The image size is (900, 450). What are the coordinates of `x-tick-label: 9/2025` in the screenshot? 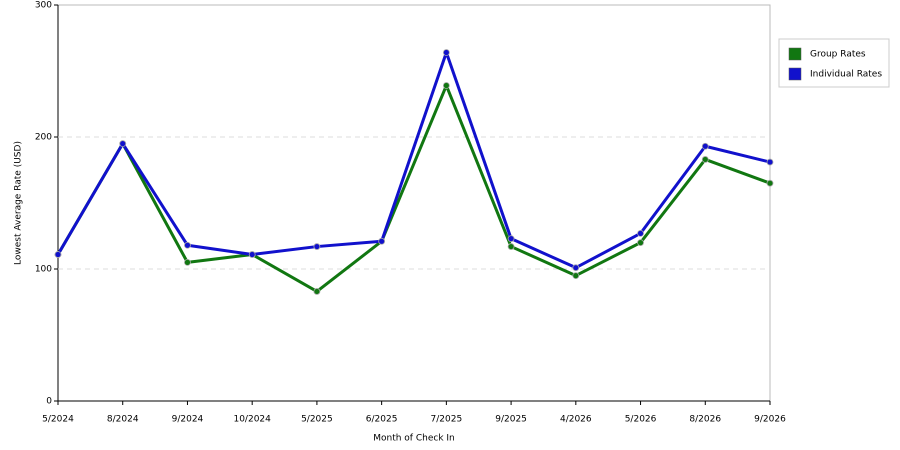 It's located at (511, 420).